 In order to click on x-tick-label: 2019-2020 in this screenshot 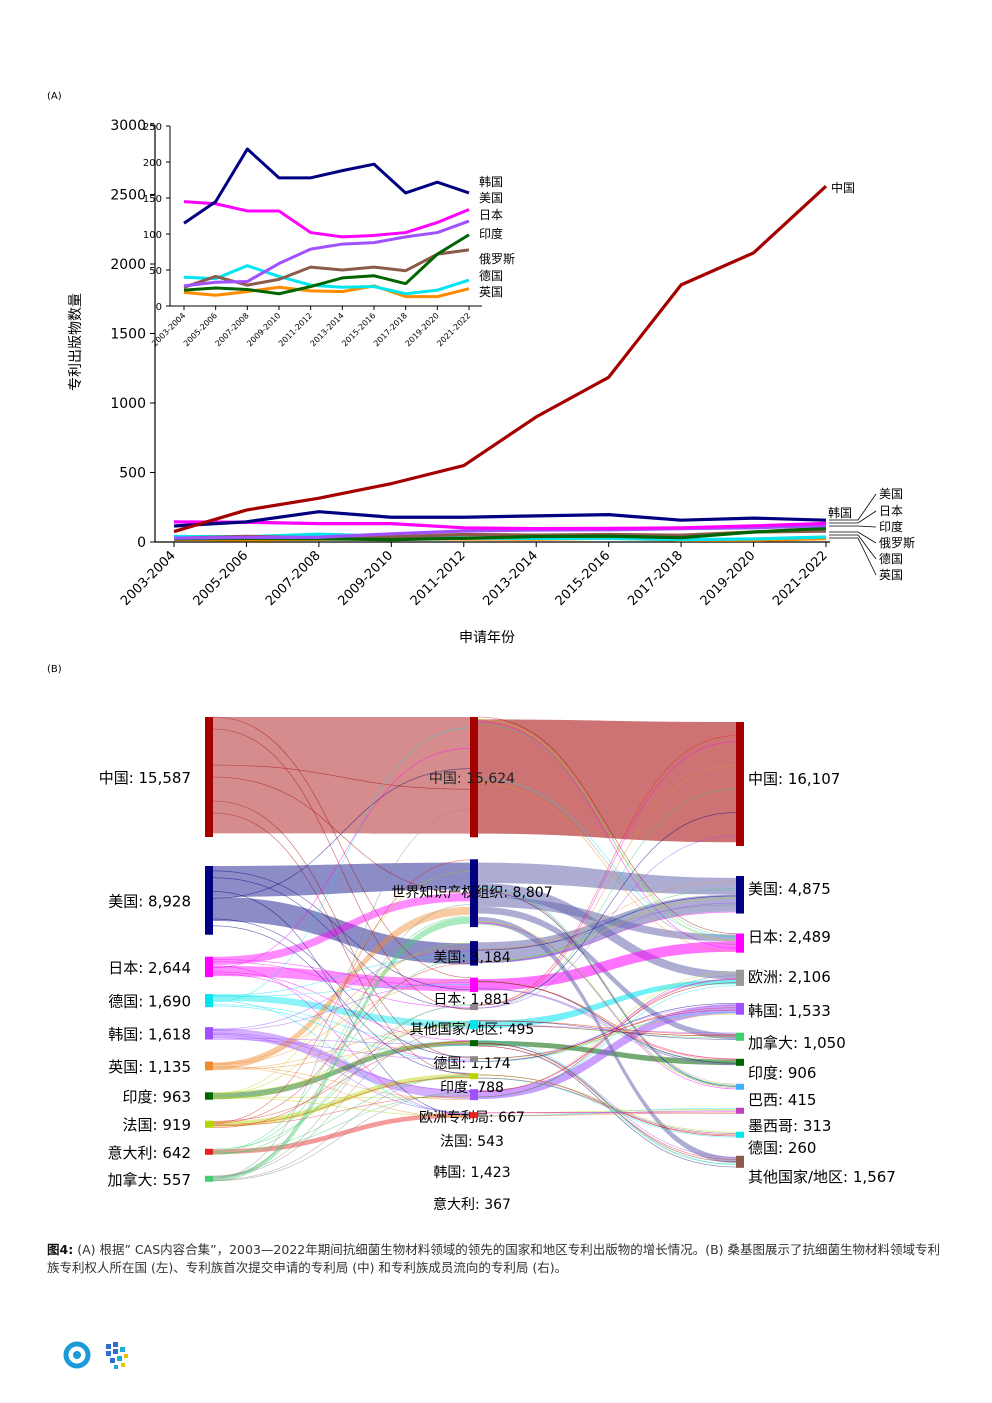, I will do `click(728, 578)`.